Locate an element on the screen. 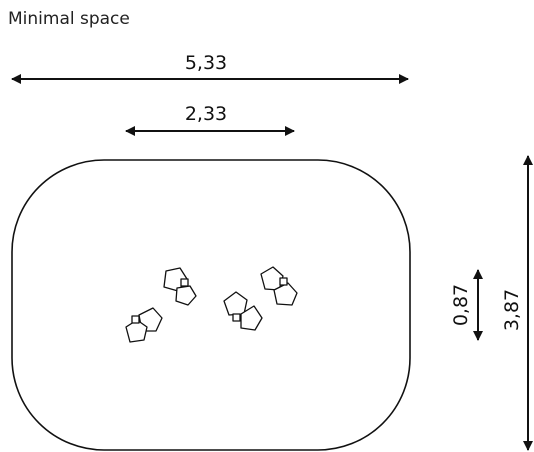 This screenshot has width=534, height=452. inner-depth-dimension: 0,87 is located at coordinates (466, 305).